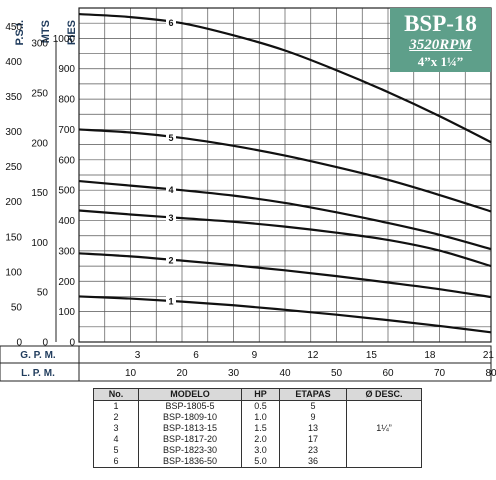 The height and width of the screenshot is (480, 496). Describe the element at coordinates (131, 373) in the screenshot. I see `lpm-tick: 10` at that location.